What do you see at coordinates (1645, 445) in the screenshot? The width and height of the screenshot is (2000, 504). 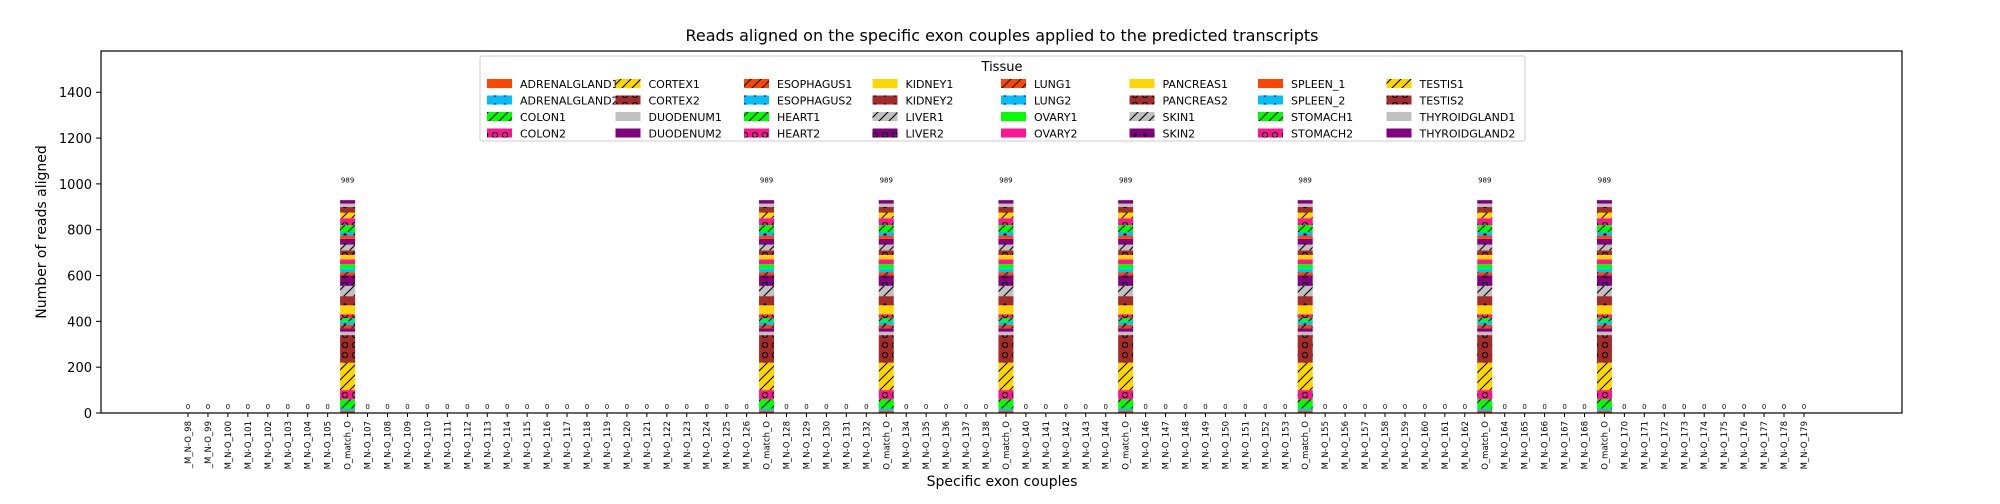 I see `x-tick-label: M_N-O_171` at bounding box center [1645, 445].